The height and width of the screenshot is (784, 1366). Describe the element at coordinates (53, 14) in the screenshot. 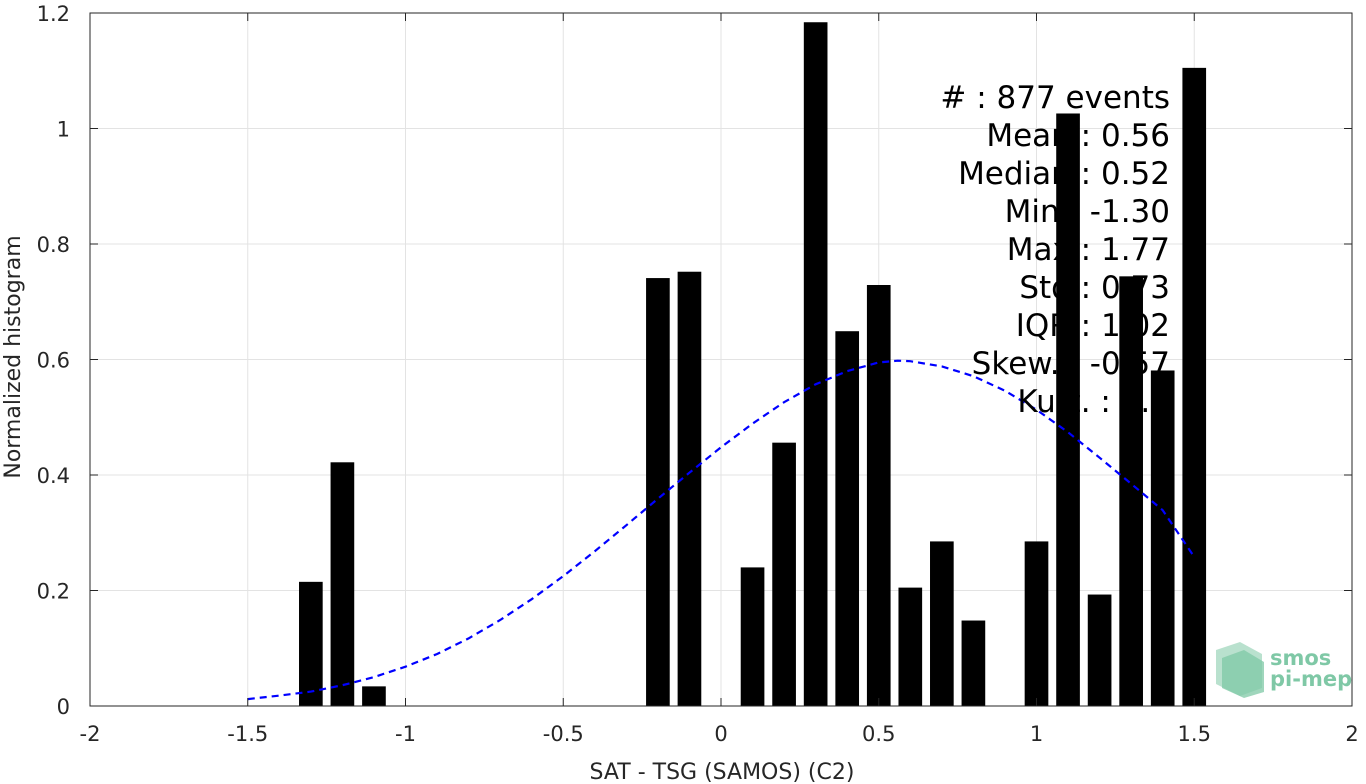

I see `y-tick-label: 1.2` at that location.